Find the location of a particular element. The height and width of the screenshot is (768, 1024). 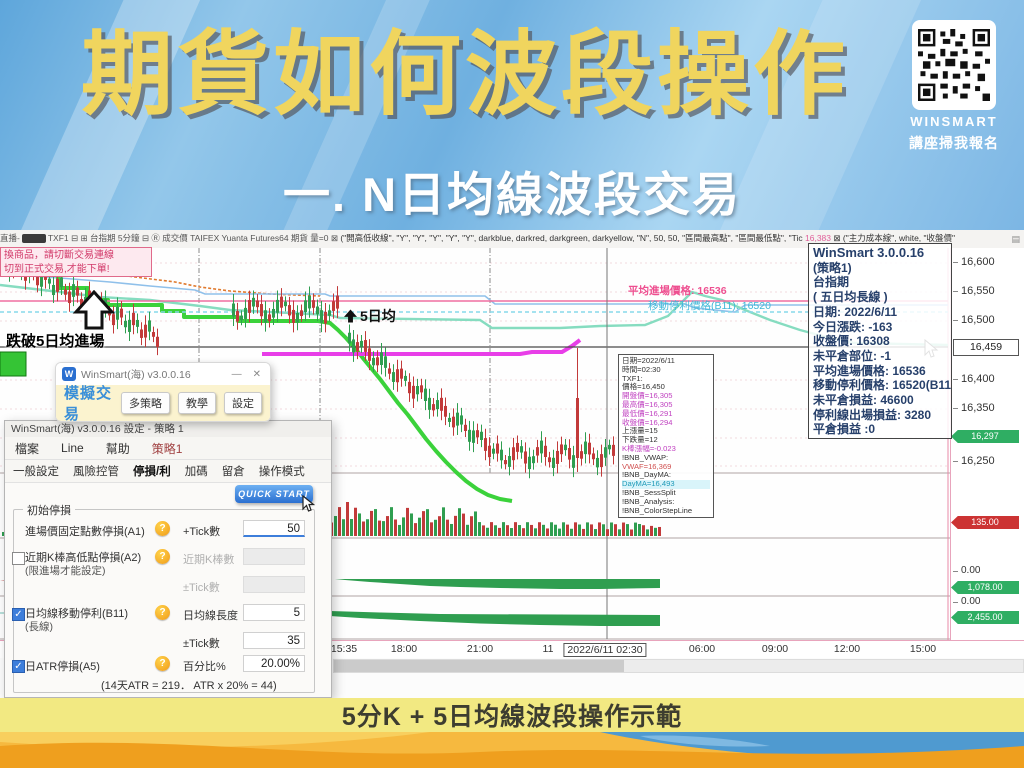

tooltip-line: !BNB_DayMA: is located at coordinates (646, 475).